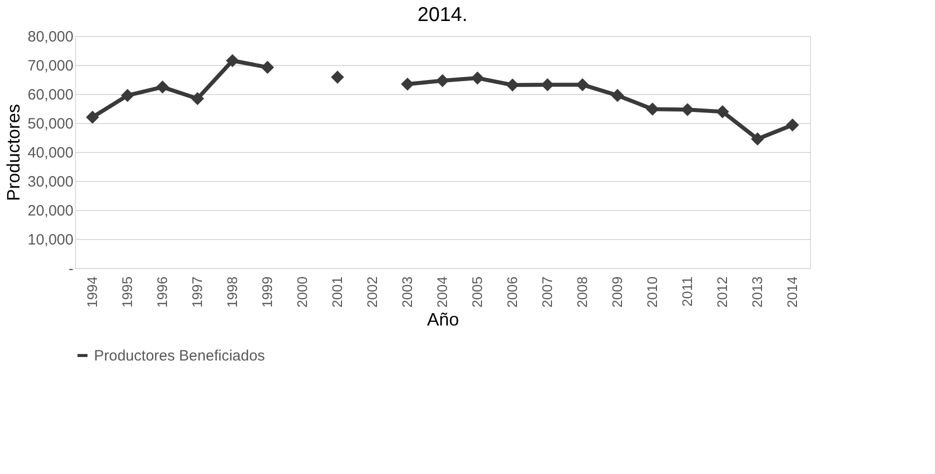 The height and width of the screenshot is (474, 935). What do you see at coordinates (92, 292) in the screenshot?
I see `x-tick-label: 1994` at bounding box center [92, 292].